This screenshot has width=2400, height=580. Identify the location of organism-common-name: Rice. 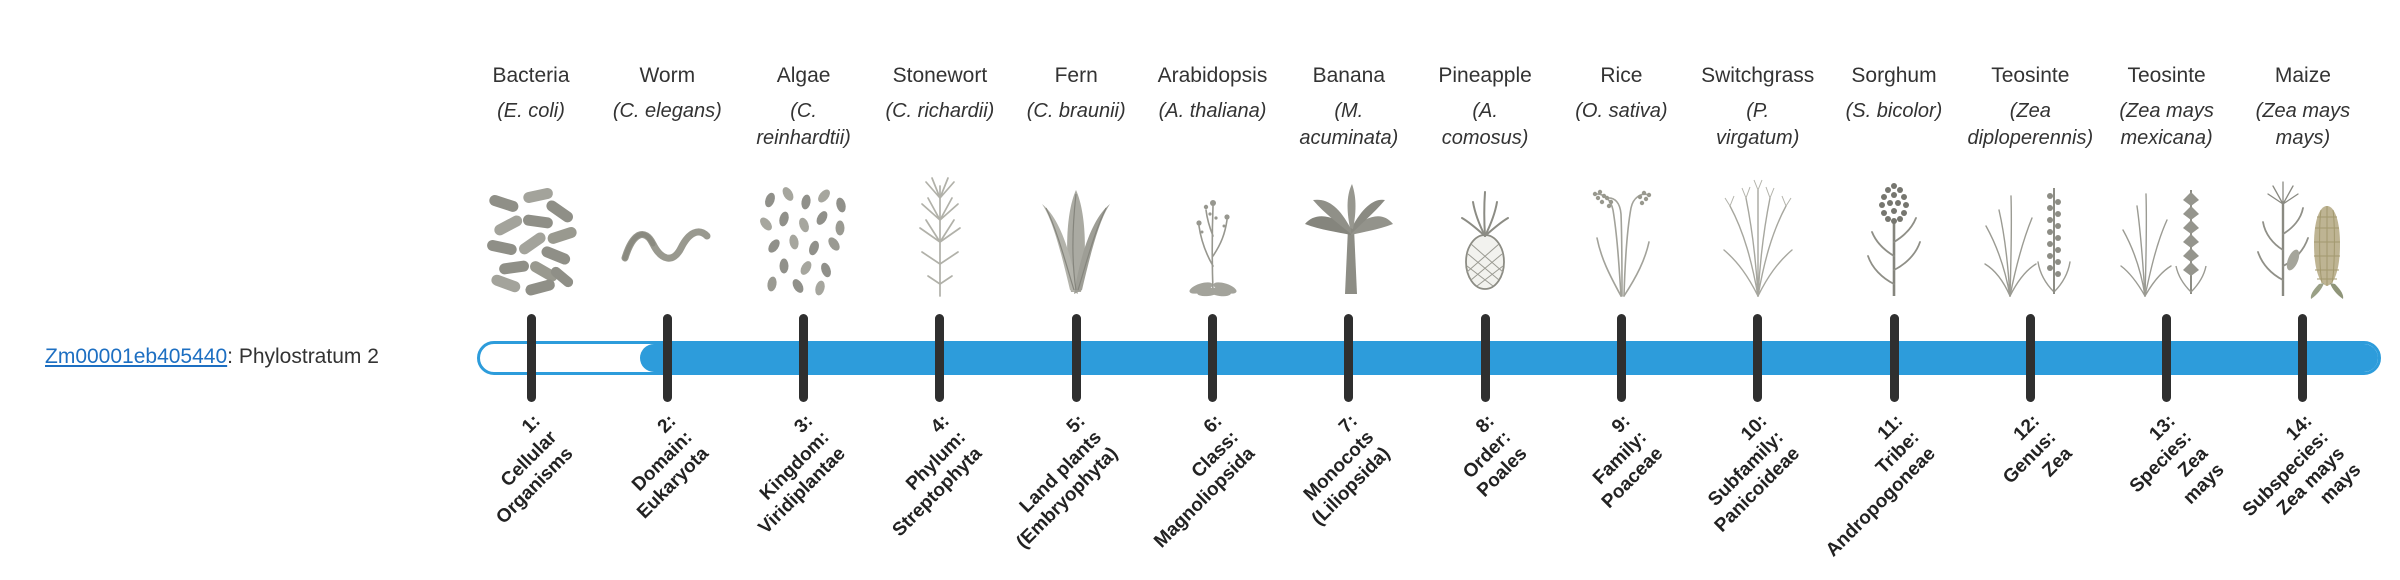
(1621, 75).